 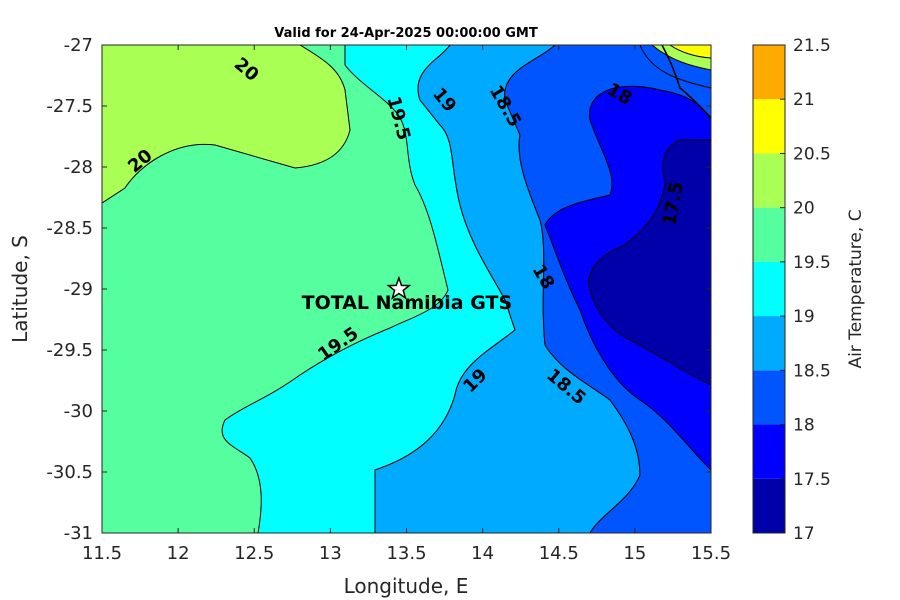 I want to click on x-tick-label: 11.5, so click(x=102, y=553).